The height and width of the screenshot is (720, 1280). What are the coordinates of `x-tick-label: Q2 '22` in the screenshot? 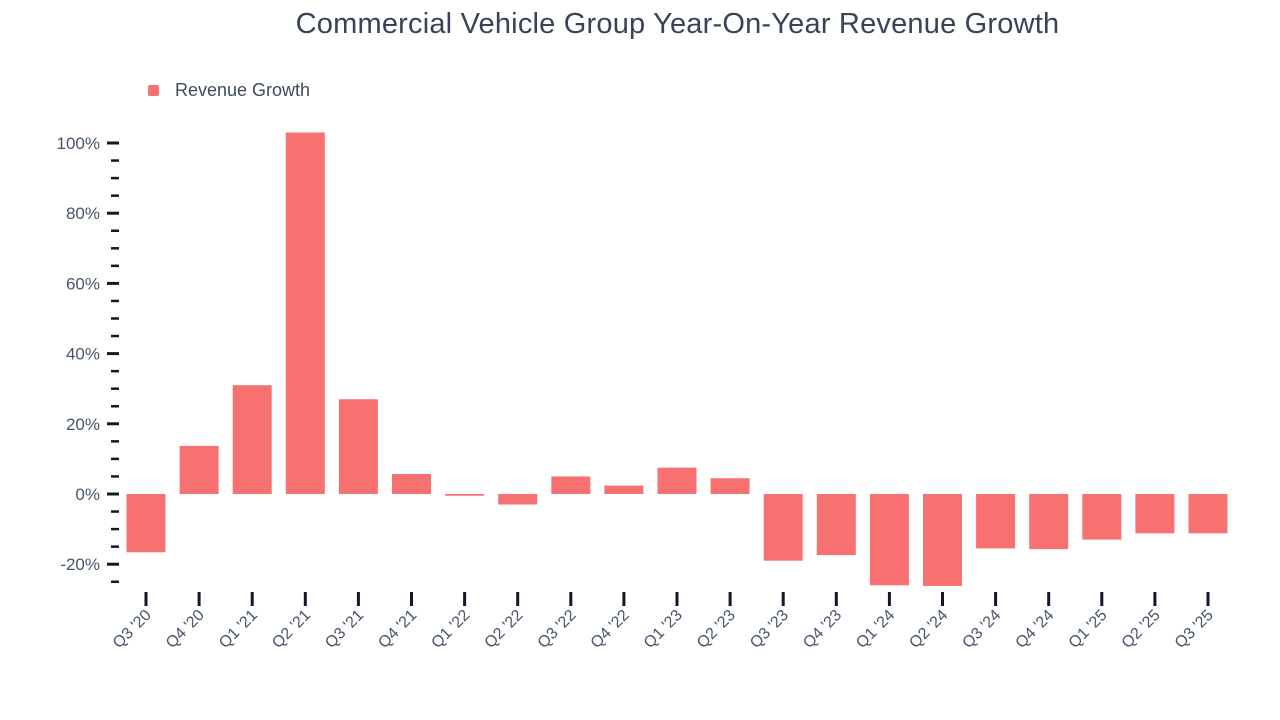 It's located at (504, 629).